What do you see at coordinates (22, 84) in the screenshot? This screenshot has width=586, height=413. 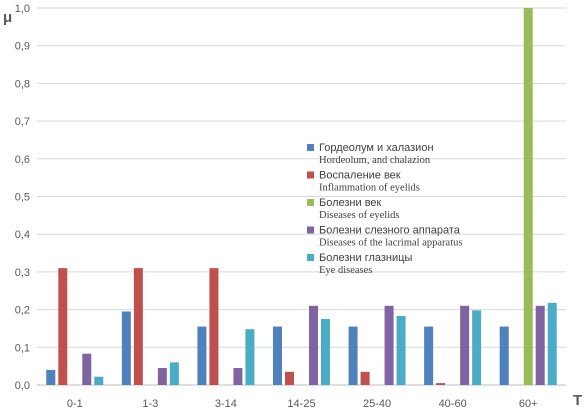 I see `y-tick-label: 0,8` at bounding box center [22, 84].